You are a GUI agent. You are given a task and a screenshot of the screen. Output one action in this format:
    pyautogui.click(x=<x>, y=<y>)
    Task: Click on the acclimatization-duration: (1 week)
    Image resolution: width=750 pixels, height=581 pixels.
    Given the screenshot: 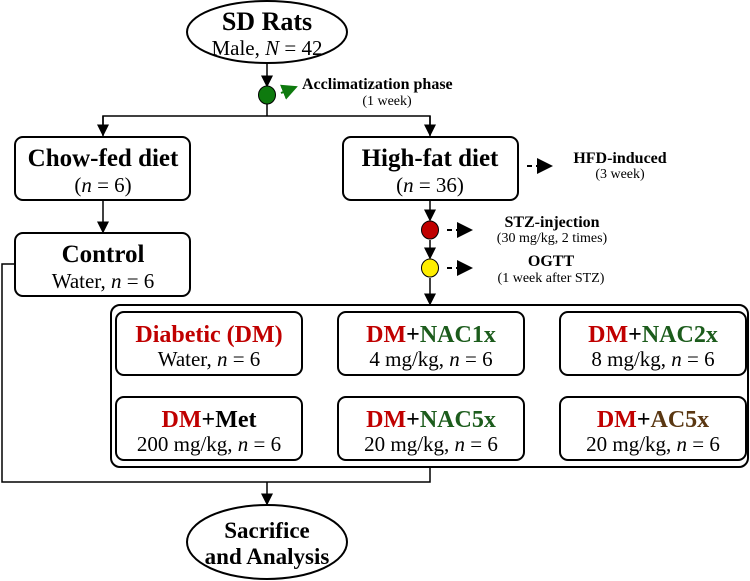 What is the action you would take?
    pyautogui.click(x=387, y=101)
    